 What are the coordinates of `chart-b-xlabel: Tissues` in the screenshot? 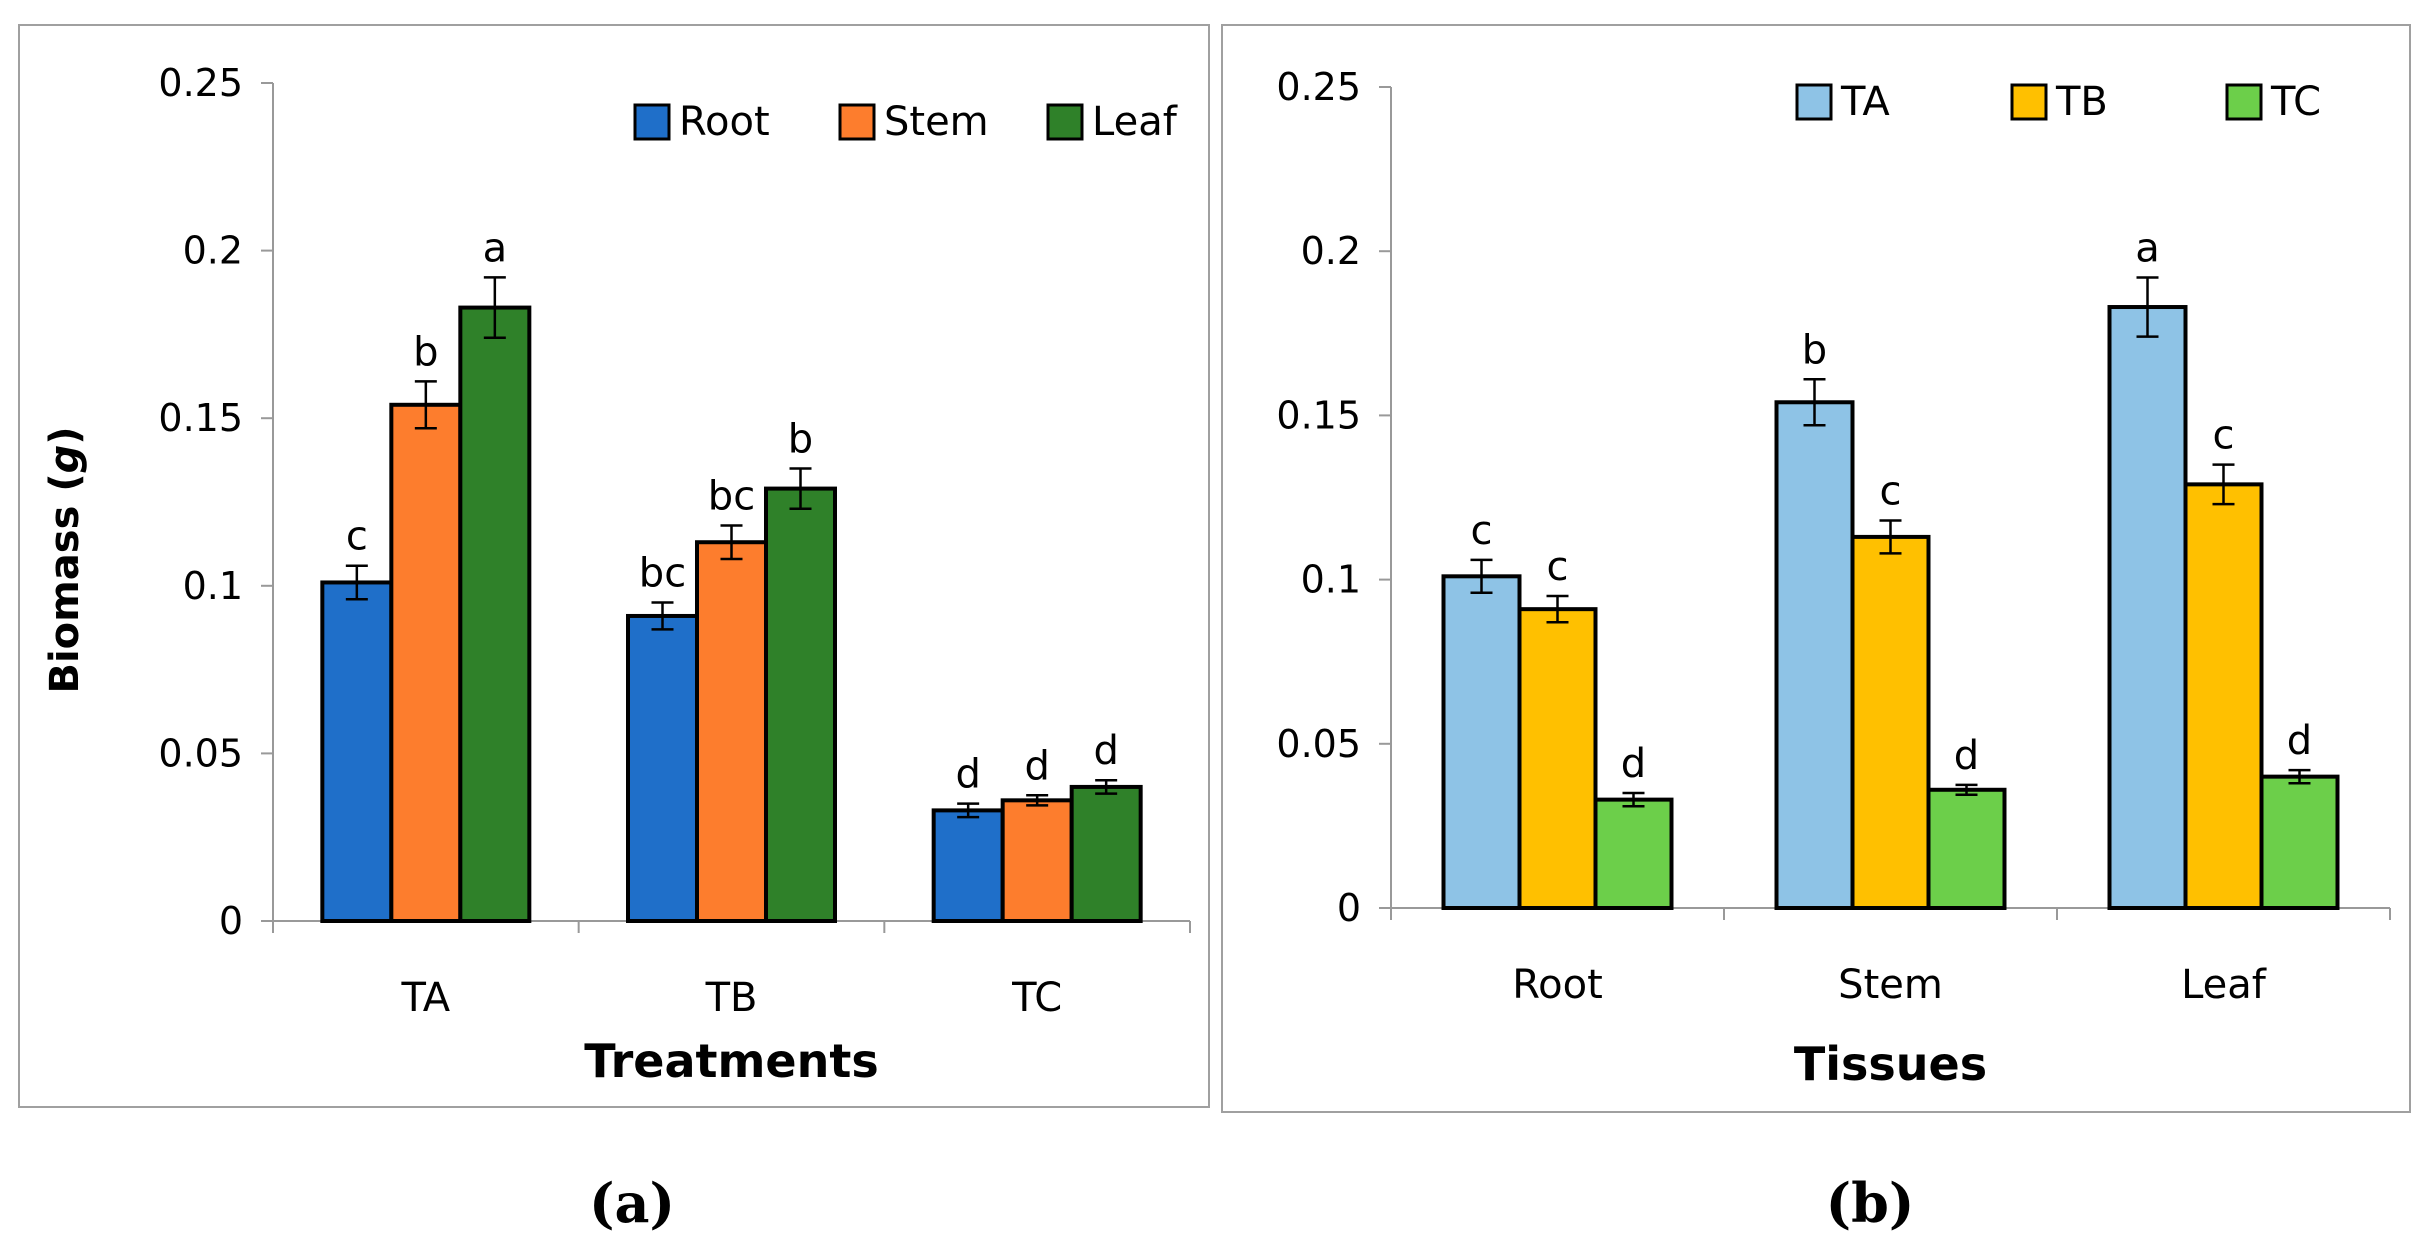 It's located at (1890, 1064).